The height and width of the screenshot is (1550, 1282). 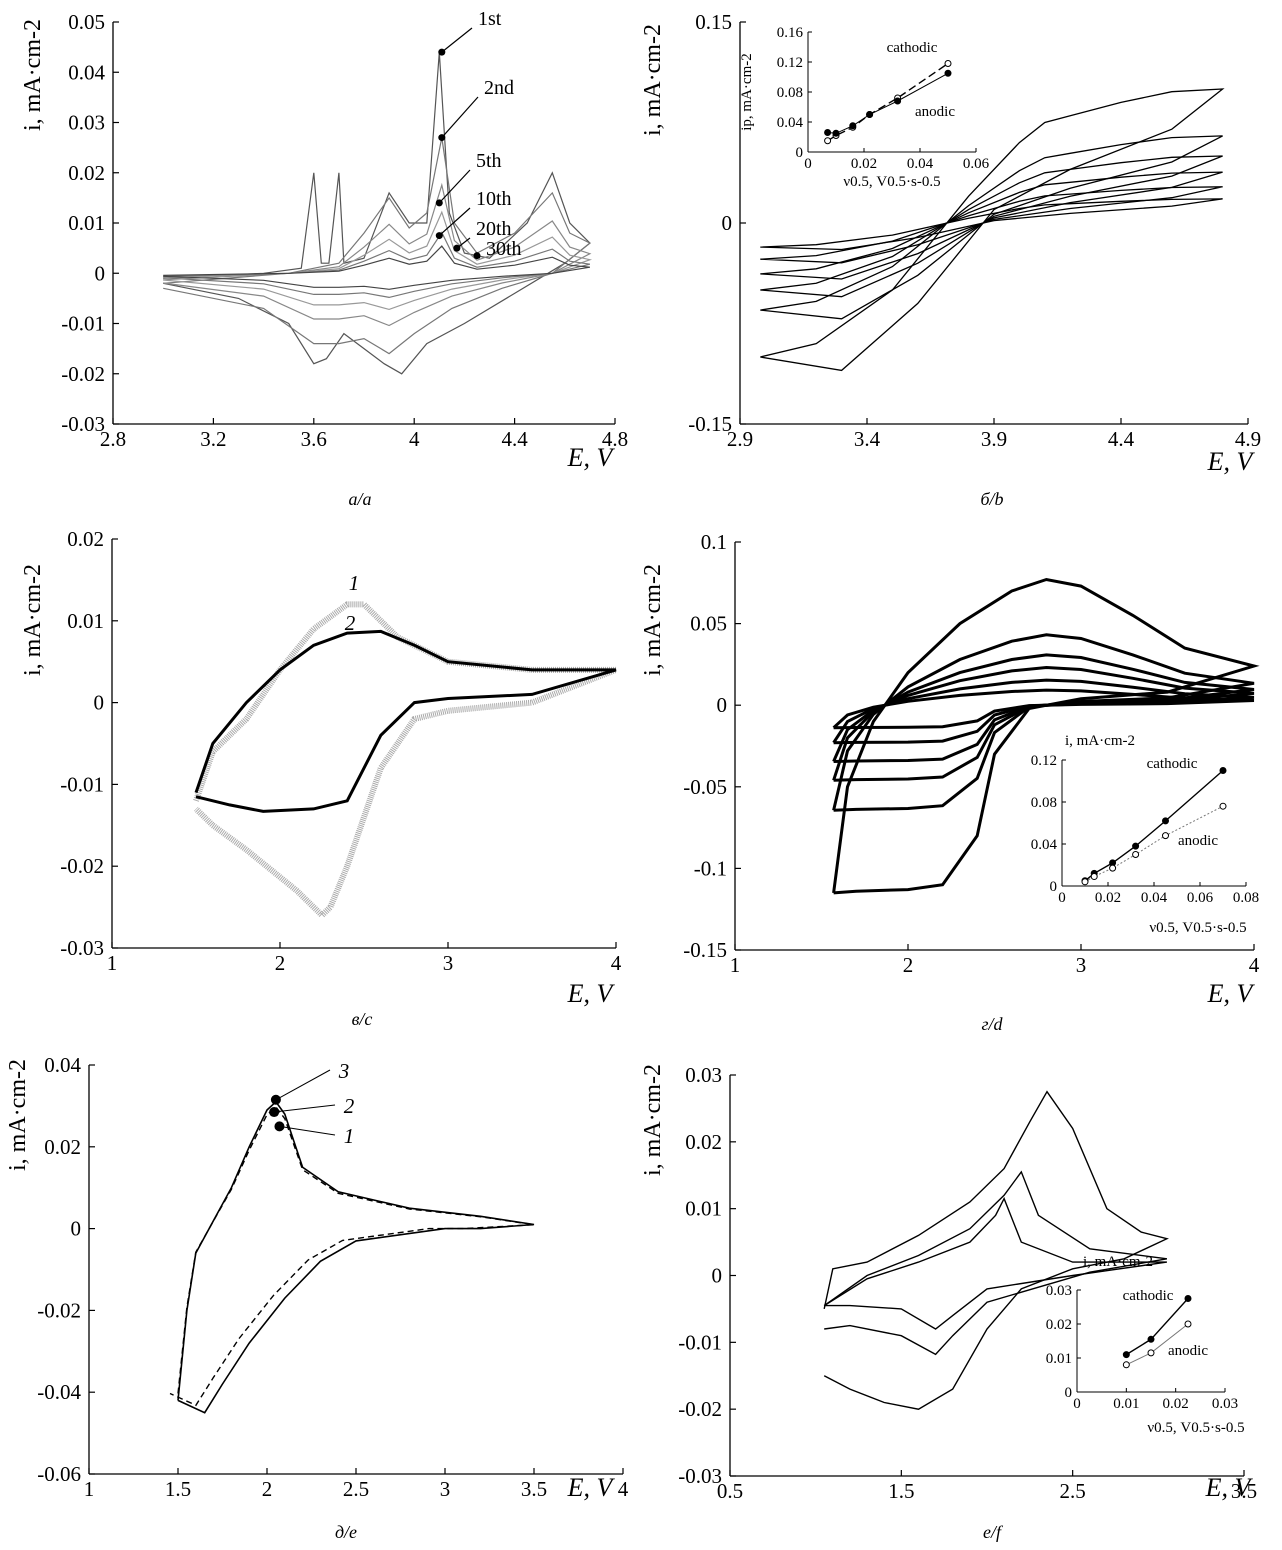 I want to click on inset-y-label: ip, mA·cm-2, so click(x=747, y=91).